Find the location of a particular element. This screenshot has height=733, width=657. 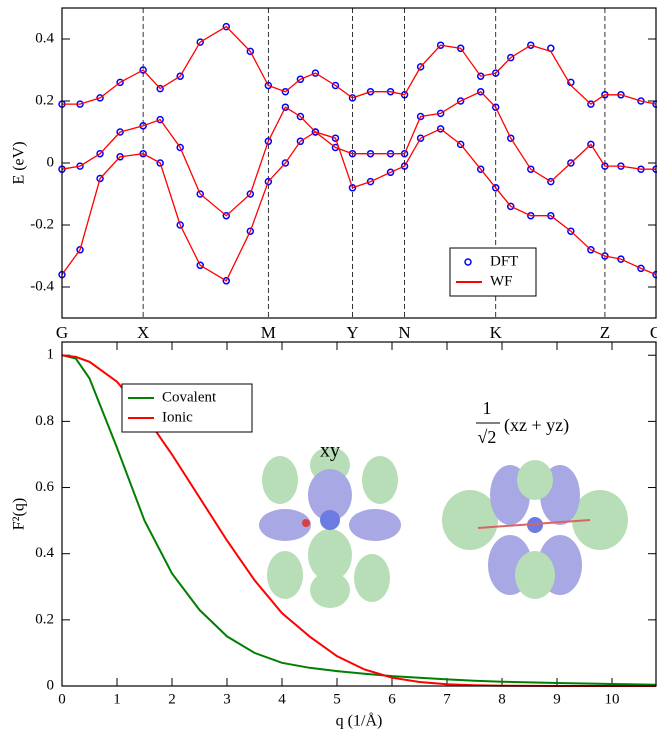

orbital-xz-yz is located at coordinates (535, 529).